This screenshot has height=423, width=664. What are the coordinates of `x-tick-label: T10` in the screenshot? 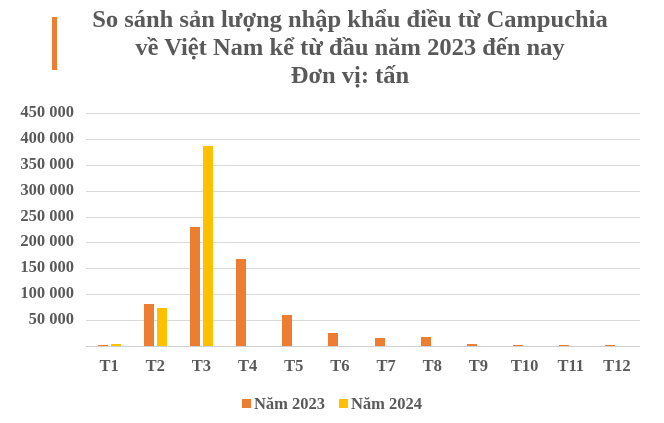 It's located at (524, 365).